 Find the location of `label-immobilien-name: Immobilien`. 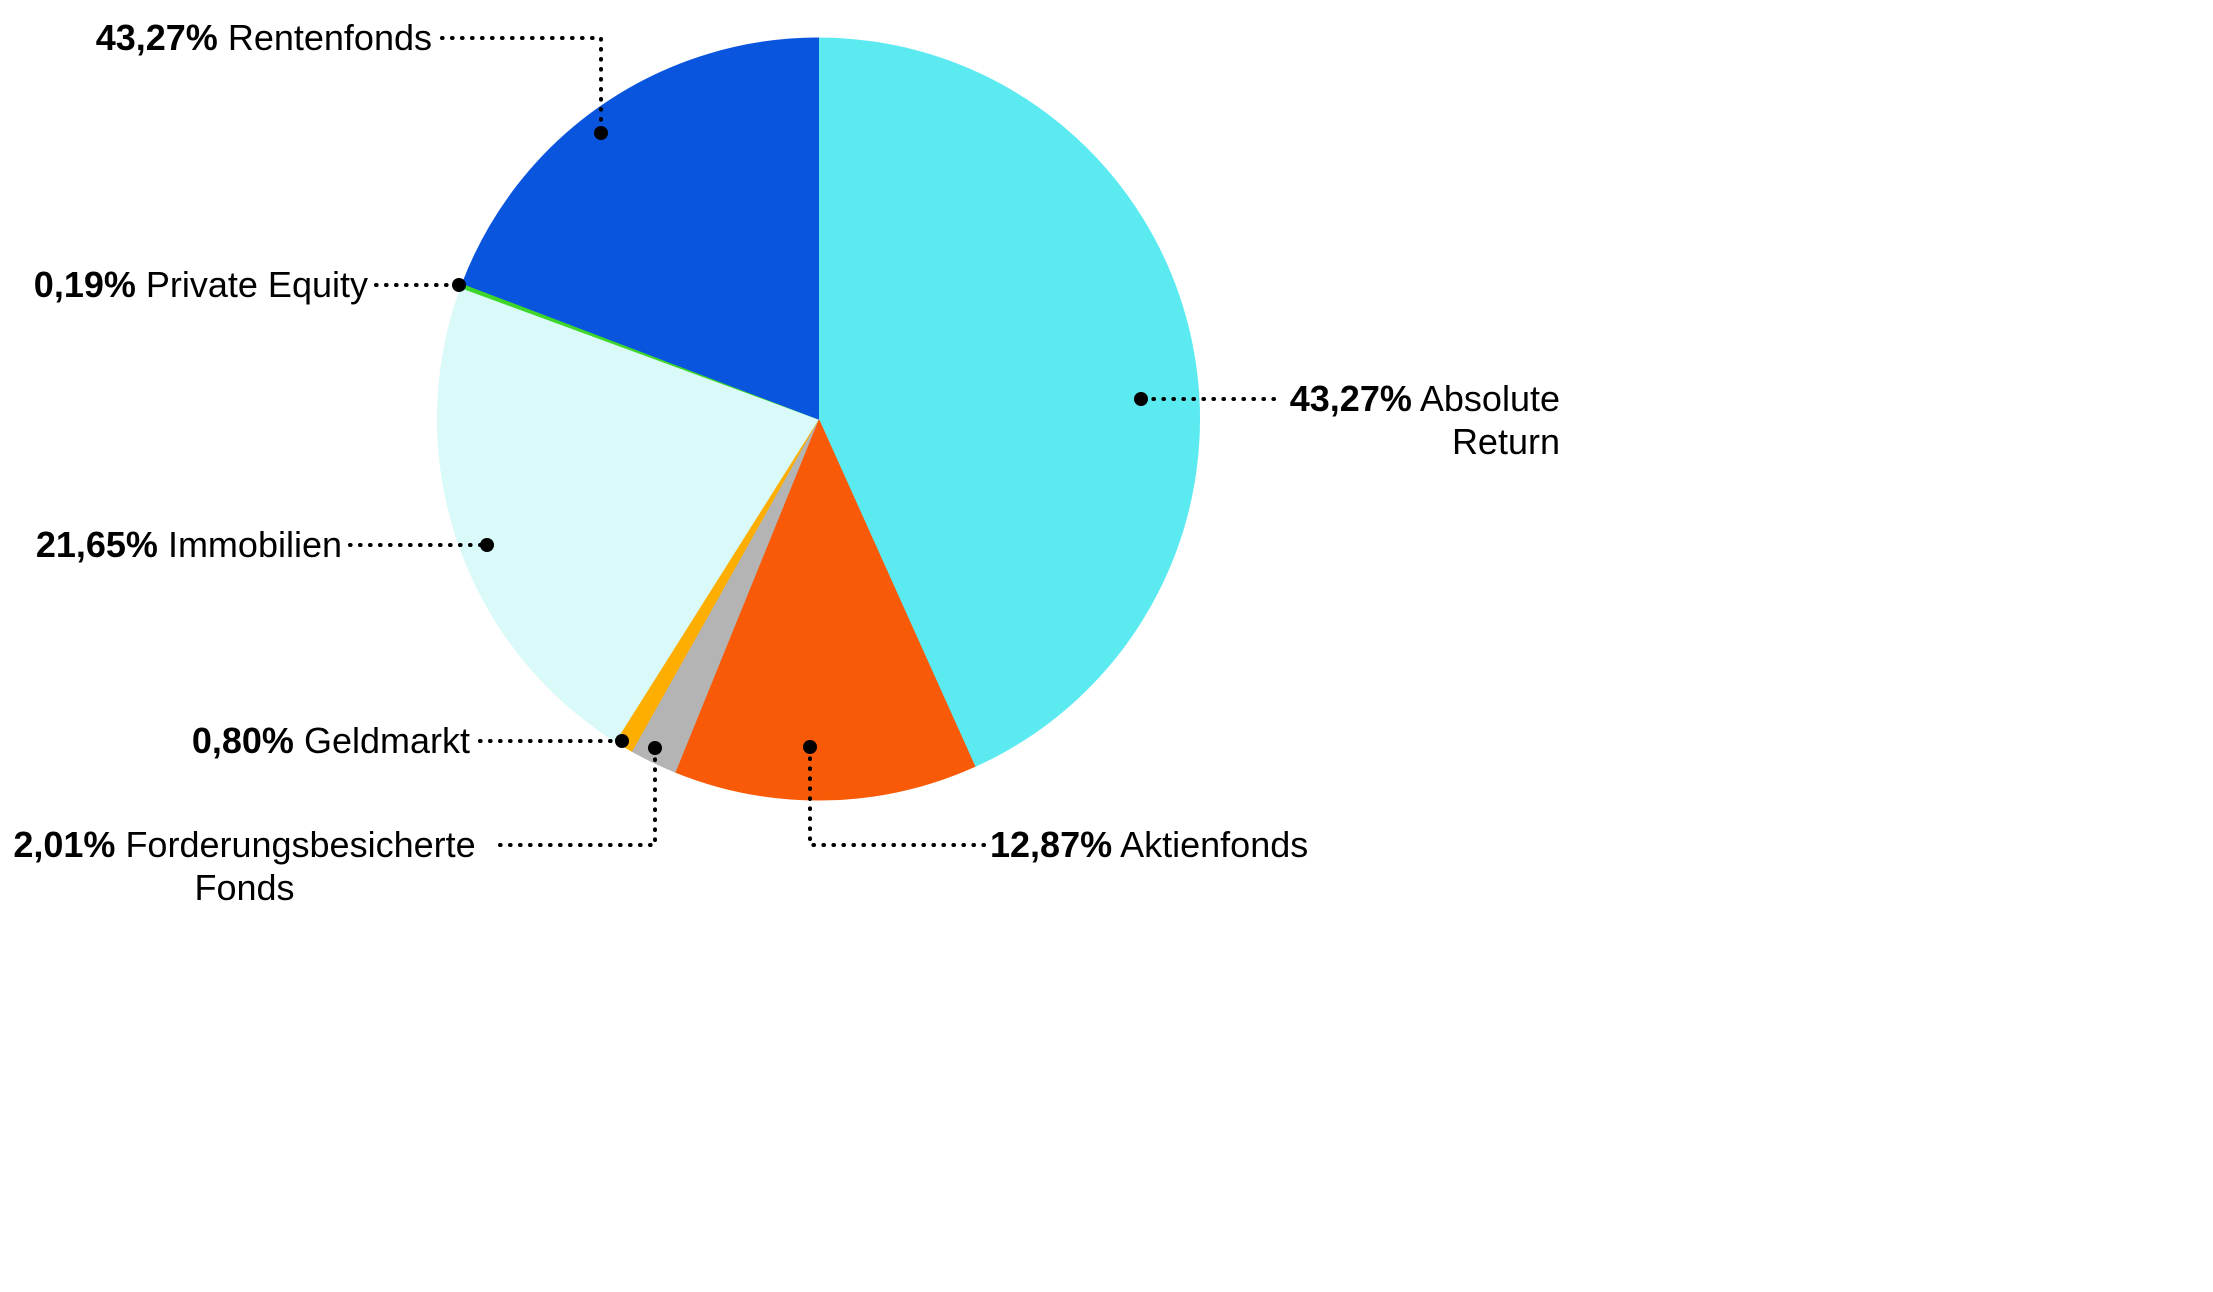

label-immobilien-name: Immobilien is located at coordinates (254, 544).